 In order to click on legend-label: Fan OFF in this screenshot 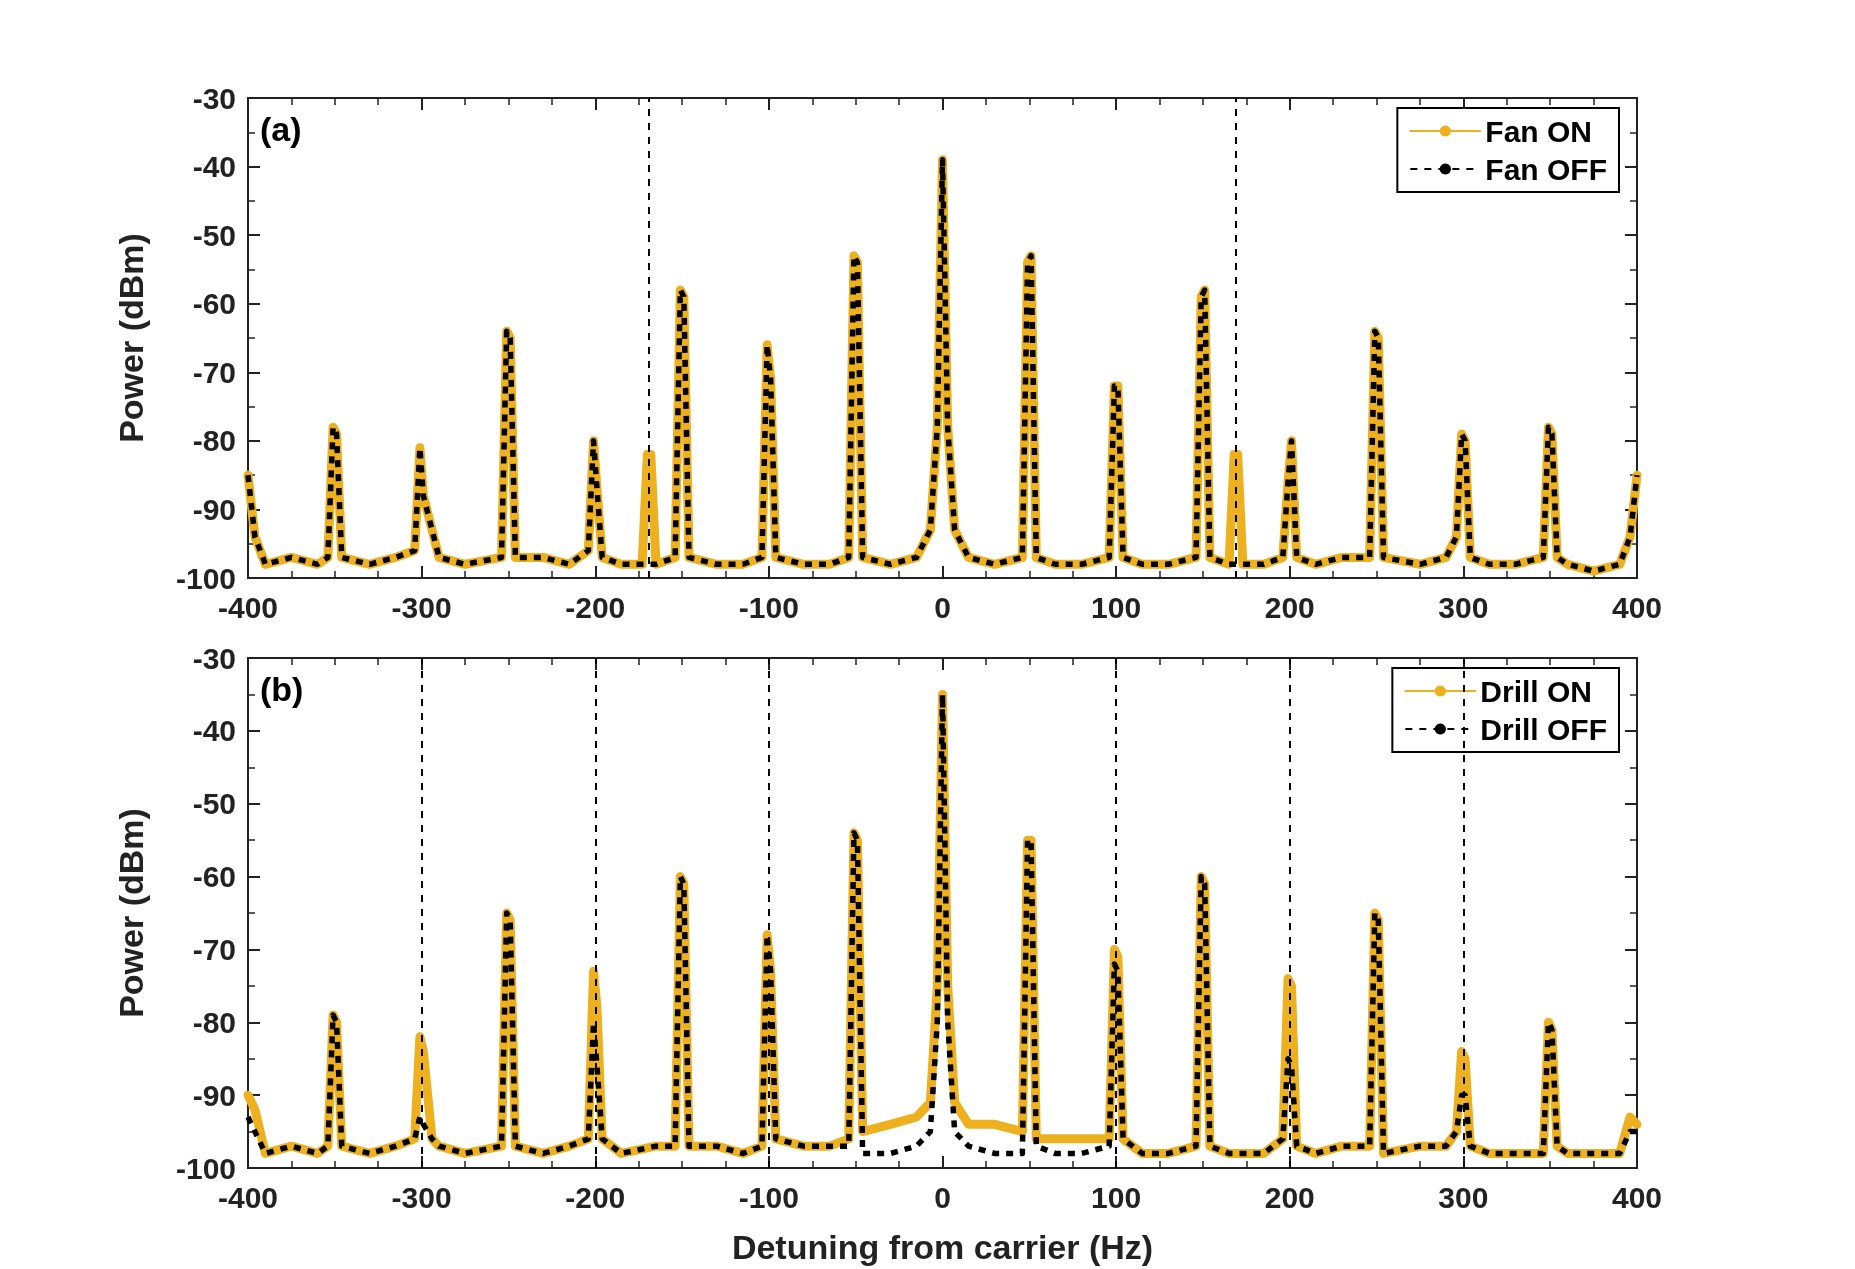, I will do `click(1546, 169)`.